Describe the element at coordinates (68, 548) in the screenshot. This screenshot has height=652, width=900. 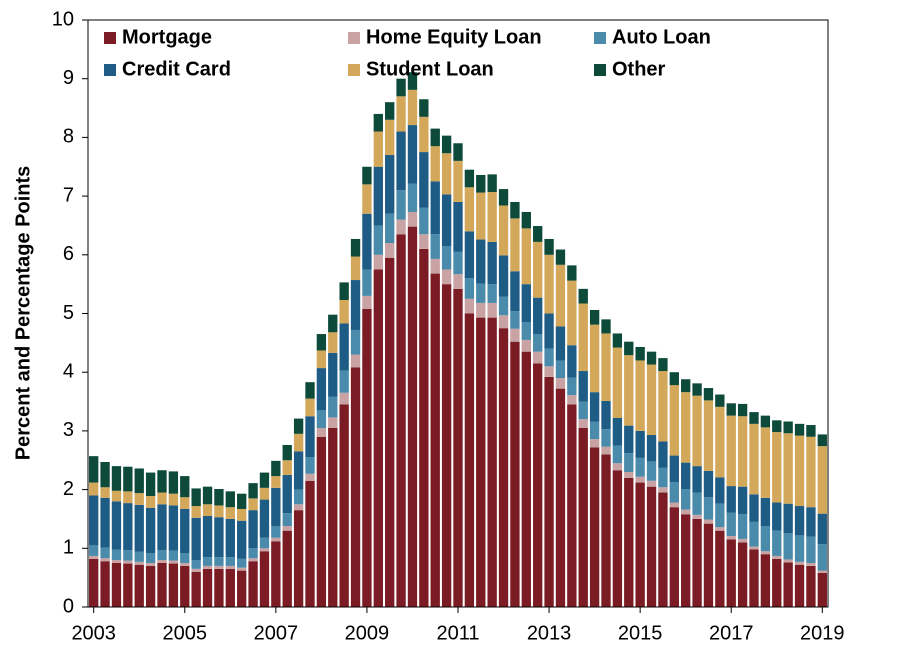
I see `y-tick-label: 1` at that location.